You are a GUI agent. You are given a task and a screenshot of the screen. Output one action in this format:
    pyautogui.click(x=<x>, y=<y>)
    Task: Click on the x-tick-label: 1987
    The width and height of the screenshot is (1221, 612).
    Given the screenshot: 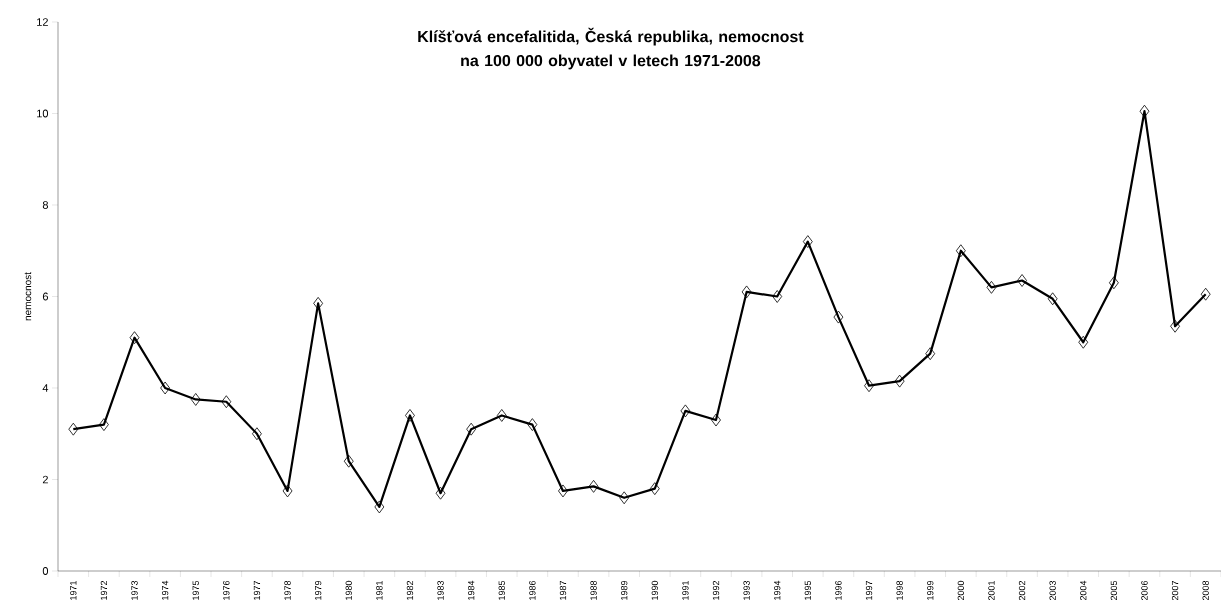 What is the action you would take?
    pyautogui.click(x=563, y=590)
    